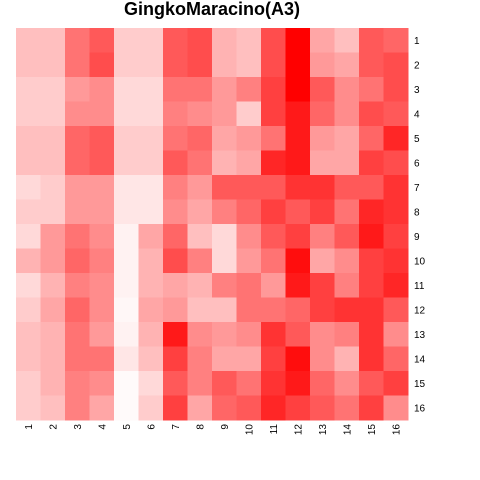 The image size is (480, 480). What do you see at coordinates (420, 261) in the screenshot?
I see `y-tick-label: 10` at bounding box center [420, 261].